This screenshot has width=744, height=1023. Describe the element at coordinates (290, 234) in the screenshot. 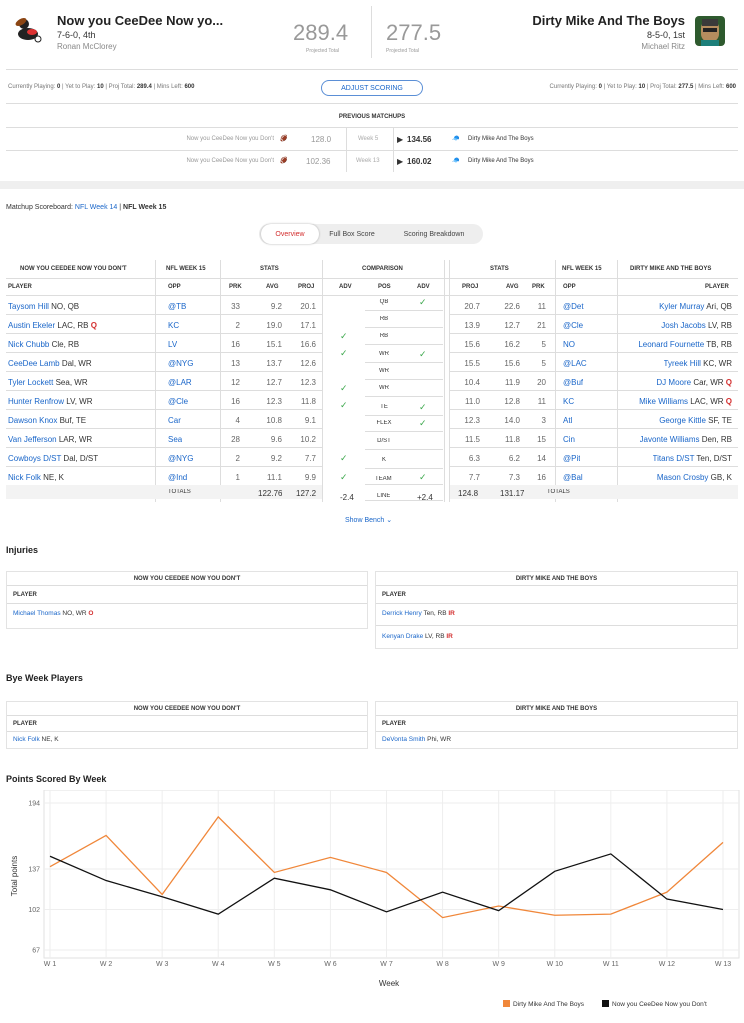

I see `tab-overview: Overview` at that location.